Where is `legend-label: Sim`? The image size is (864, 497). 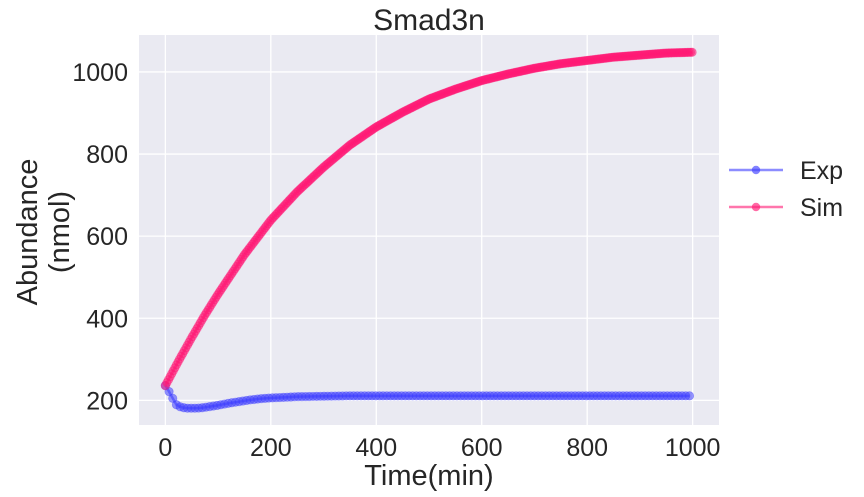 legend-label: Sim is located at coordinates (821, 208).